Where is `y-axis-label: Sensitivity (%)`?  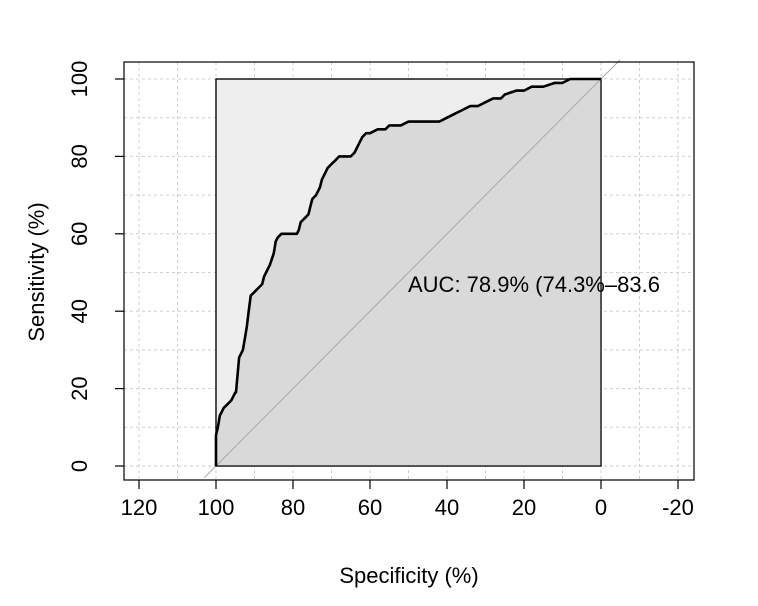 y-axis-label: Sensitivity (%) is located at coordinates (36, 271).